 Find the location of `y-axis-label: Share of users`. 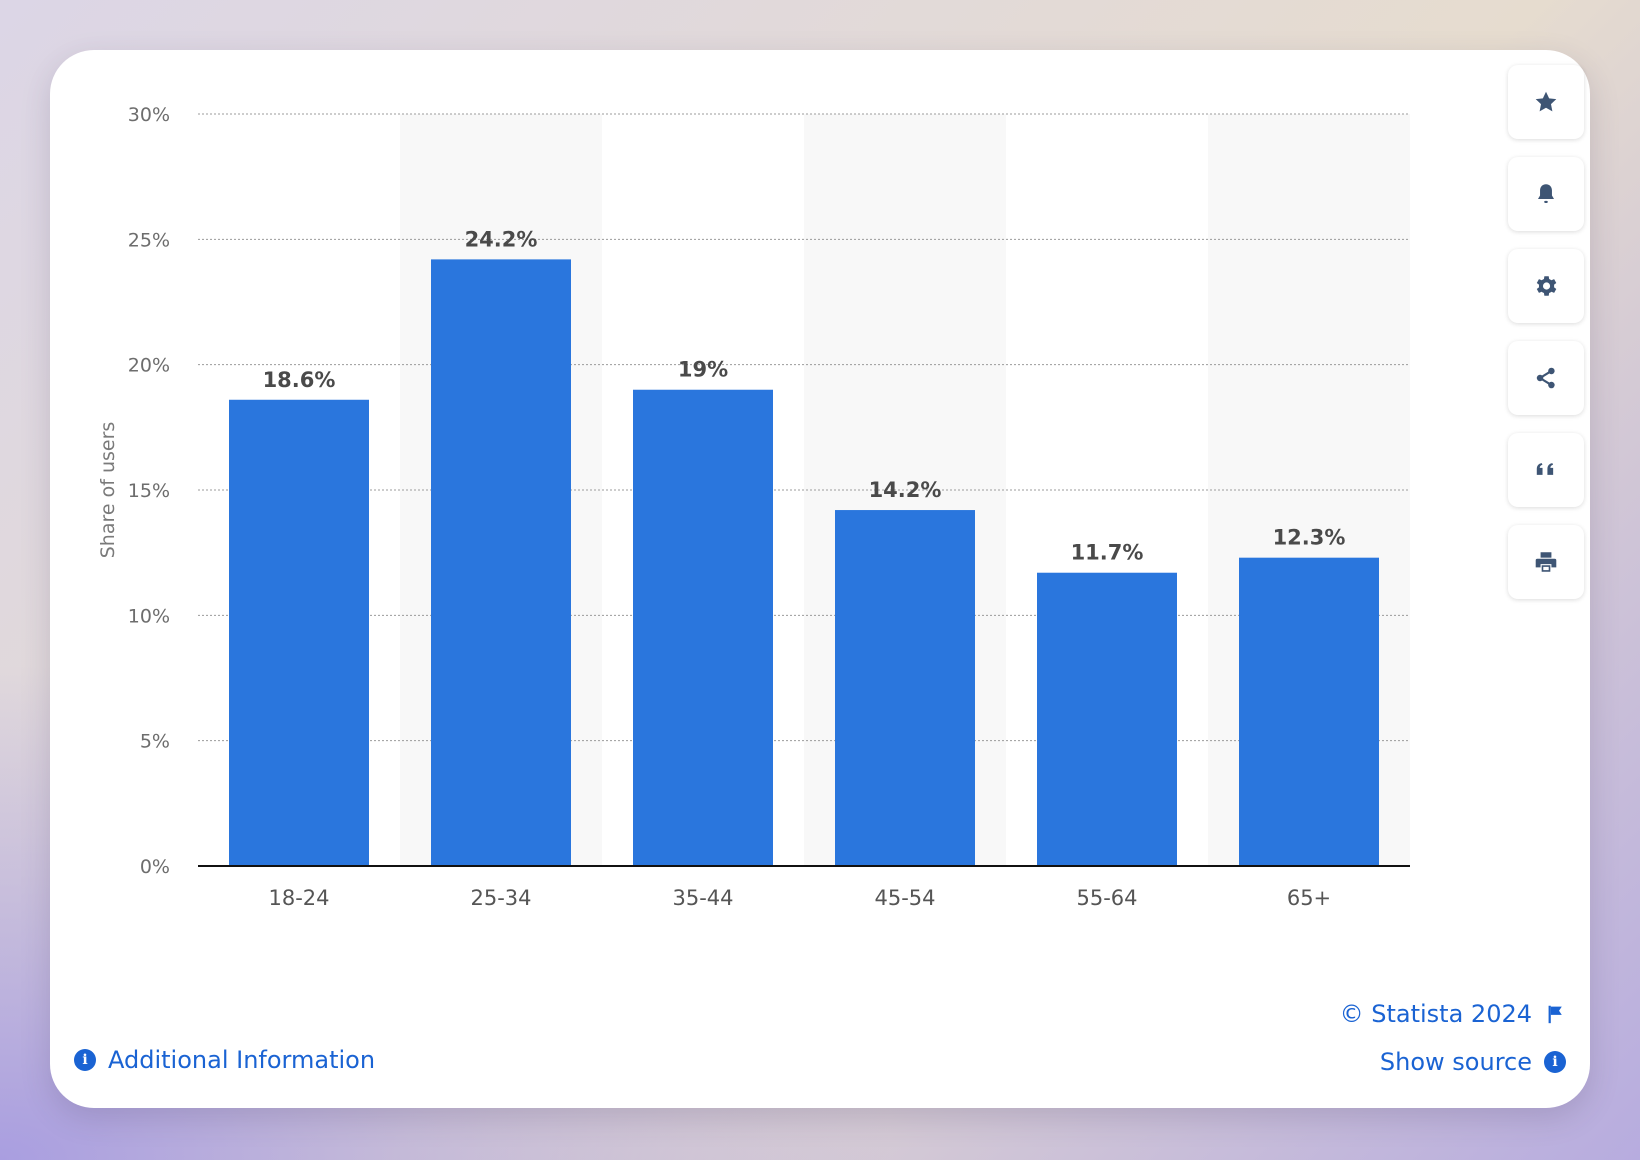

y-axis-label: Share of users is located at coordinates (108, 490).